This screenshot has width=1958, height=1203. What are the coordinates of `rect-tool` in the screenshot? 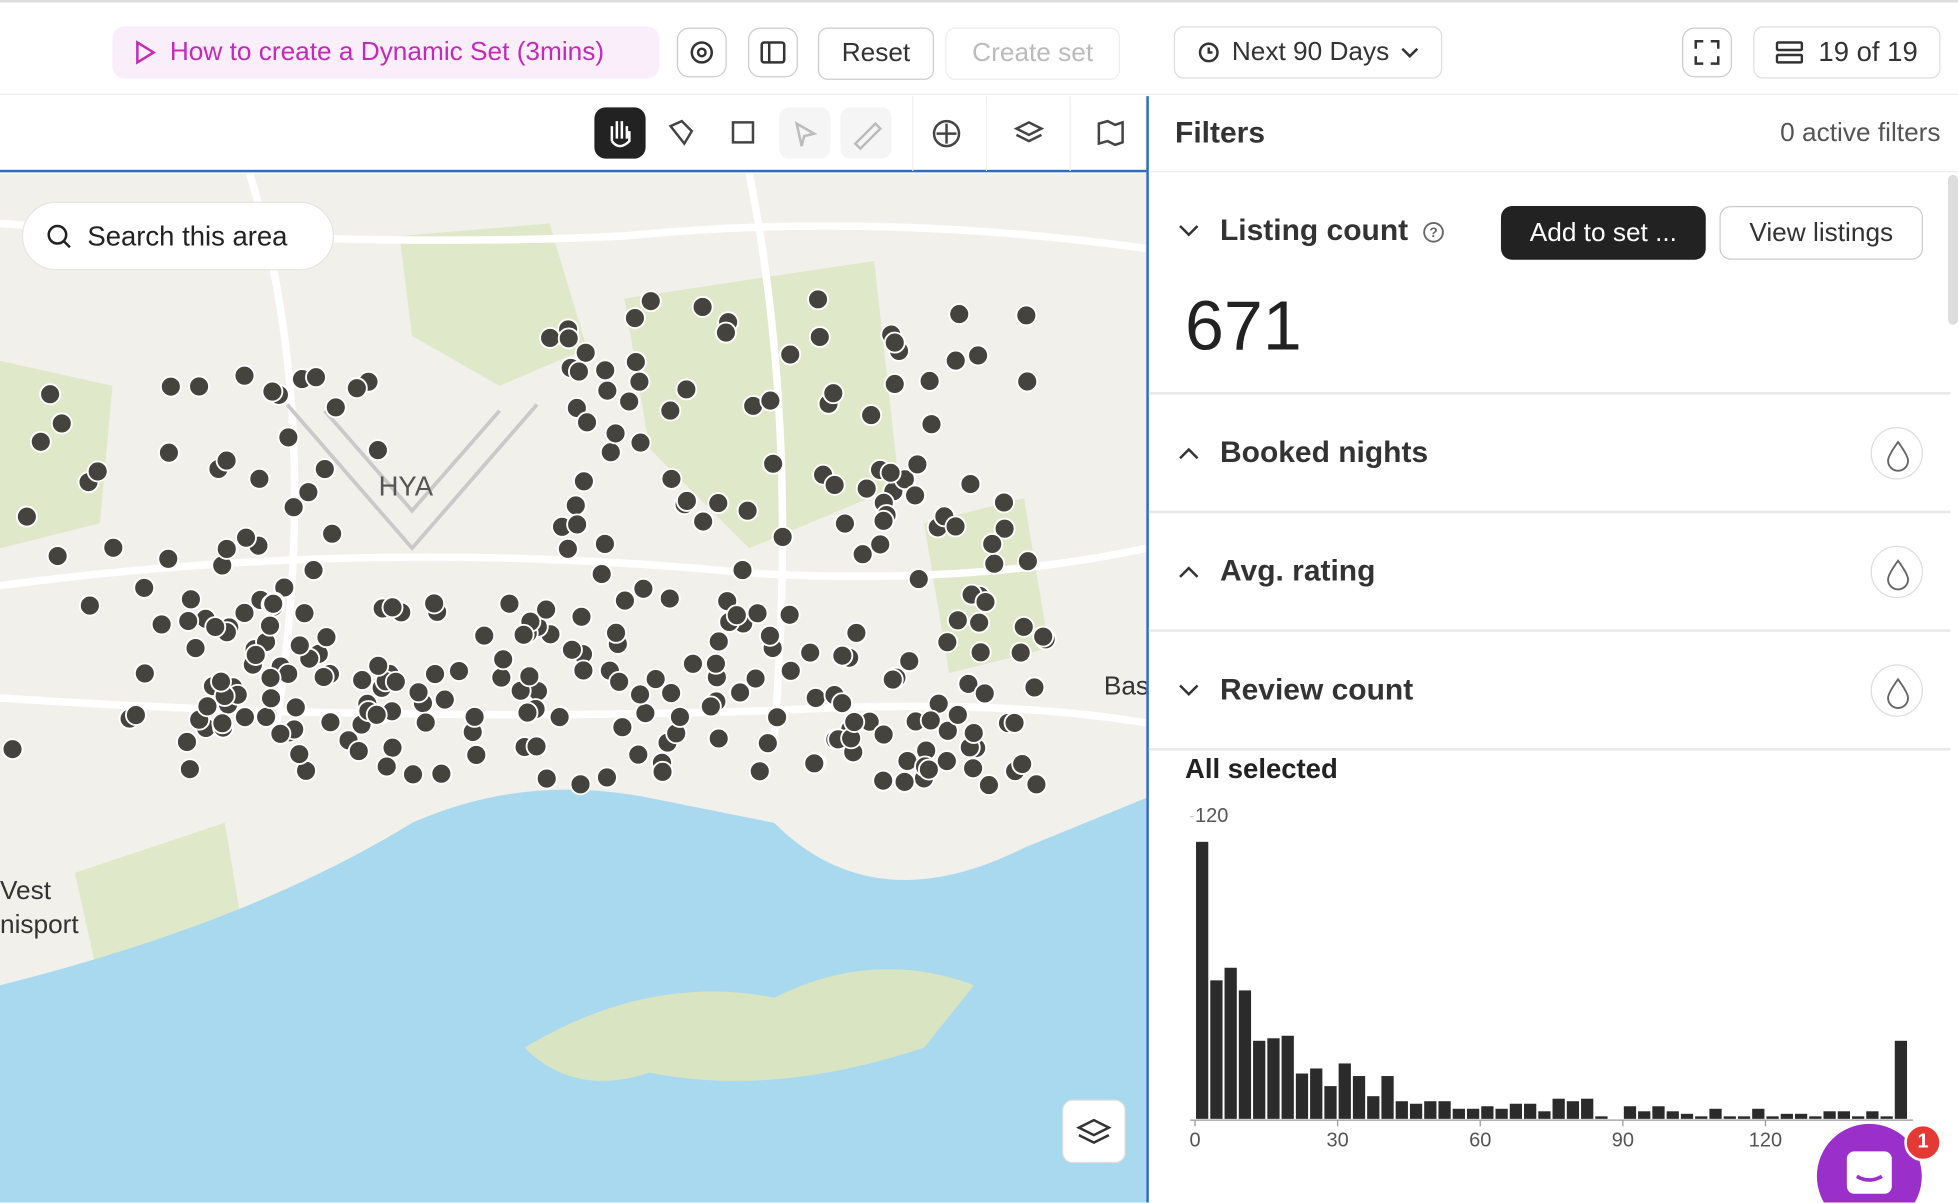 It's located at (743, 132).